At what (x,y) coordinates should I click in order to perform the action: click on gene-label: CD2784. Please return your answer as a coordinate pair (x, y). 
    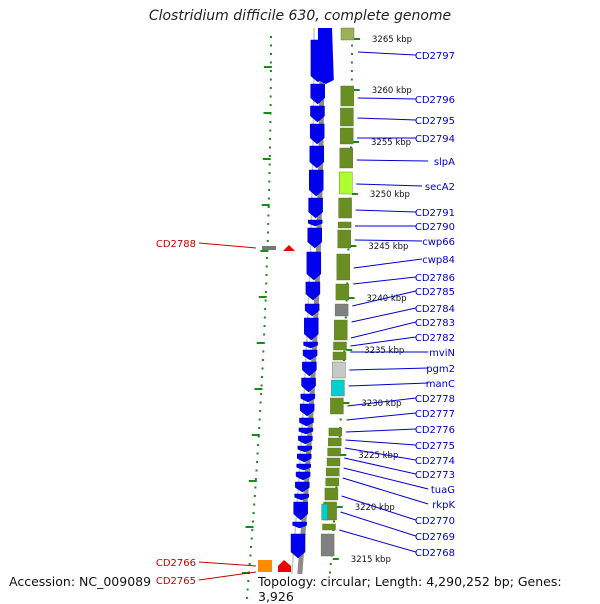
    Looking at the image, I should click on (435, 309).